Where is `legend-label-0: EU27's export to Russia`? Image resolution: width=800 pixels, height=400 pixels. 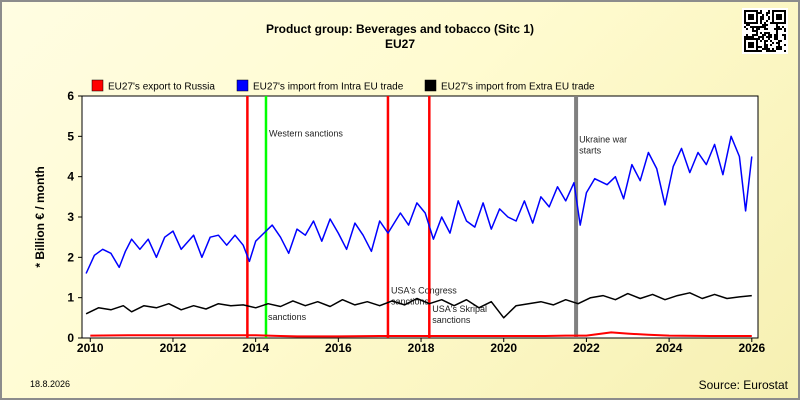
legend-label-0: EU27's export to Russia is located at coordinates (161, 87).